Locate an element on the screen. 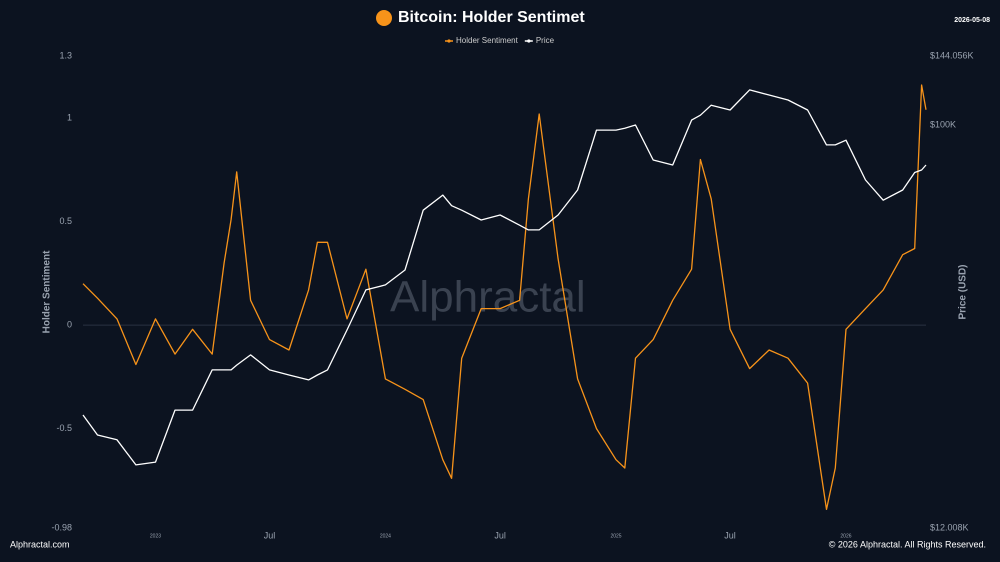  watermark: Alphractal is located at coordinates (488, 297).